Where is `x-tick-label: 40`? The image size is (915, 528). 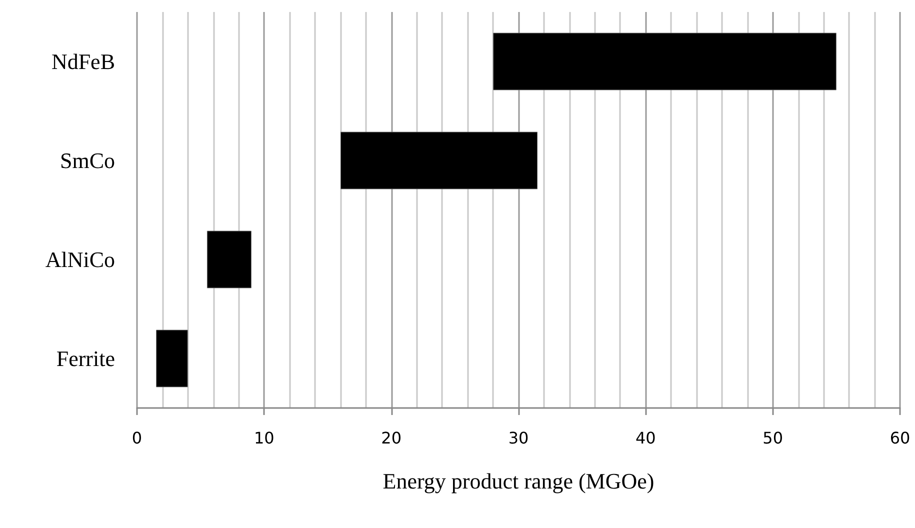 x-tick-label: 40 is located at coordinates (645, 438).